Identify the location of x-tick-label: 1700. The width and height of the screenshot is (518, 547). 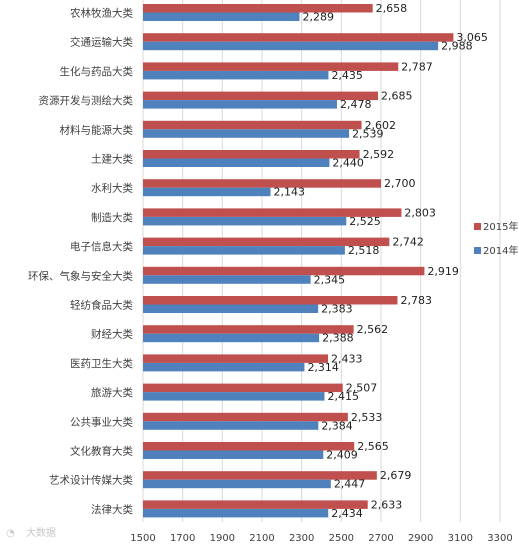
(182, 538).